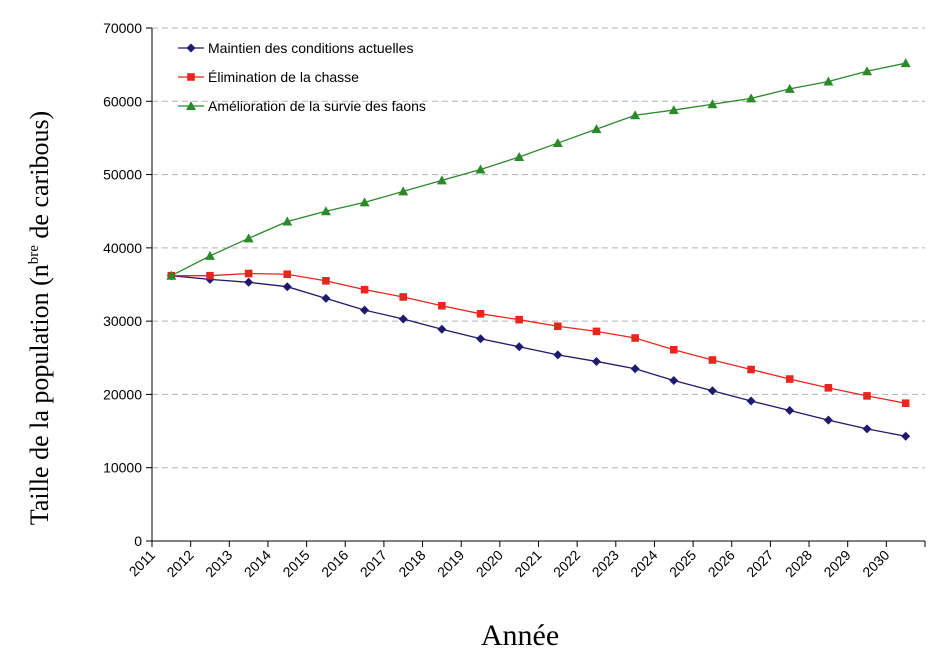 Image resolution: width=938 pixels, height=661 pixels. I want to click on x-tick-label: 2013, so click(218, 563).